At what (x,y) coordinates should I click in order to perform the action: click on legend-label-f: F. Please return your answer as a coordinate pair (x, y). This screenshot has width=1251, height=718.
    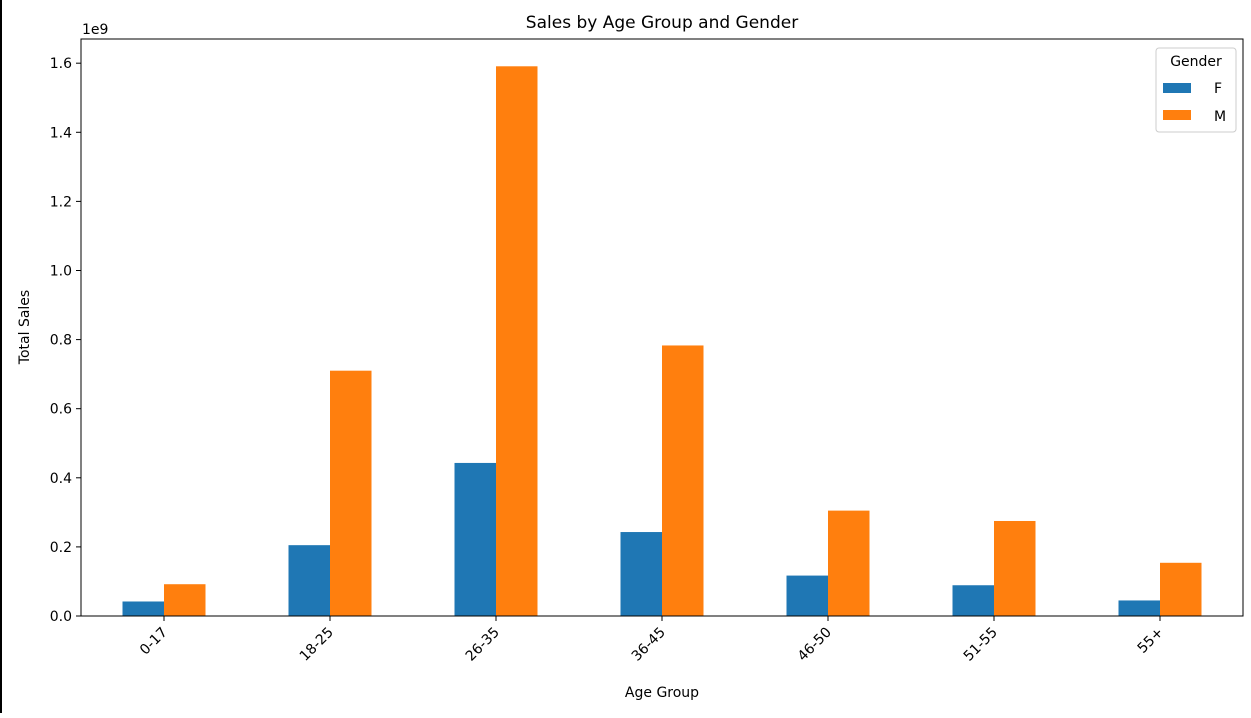
    Looking at the image, I should click on (1218, 89).